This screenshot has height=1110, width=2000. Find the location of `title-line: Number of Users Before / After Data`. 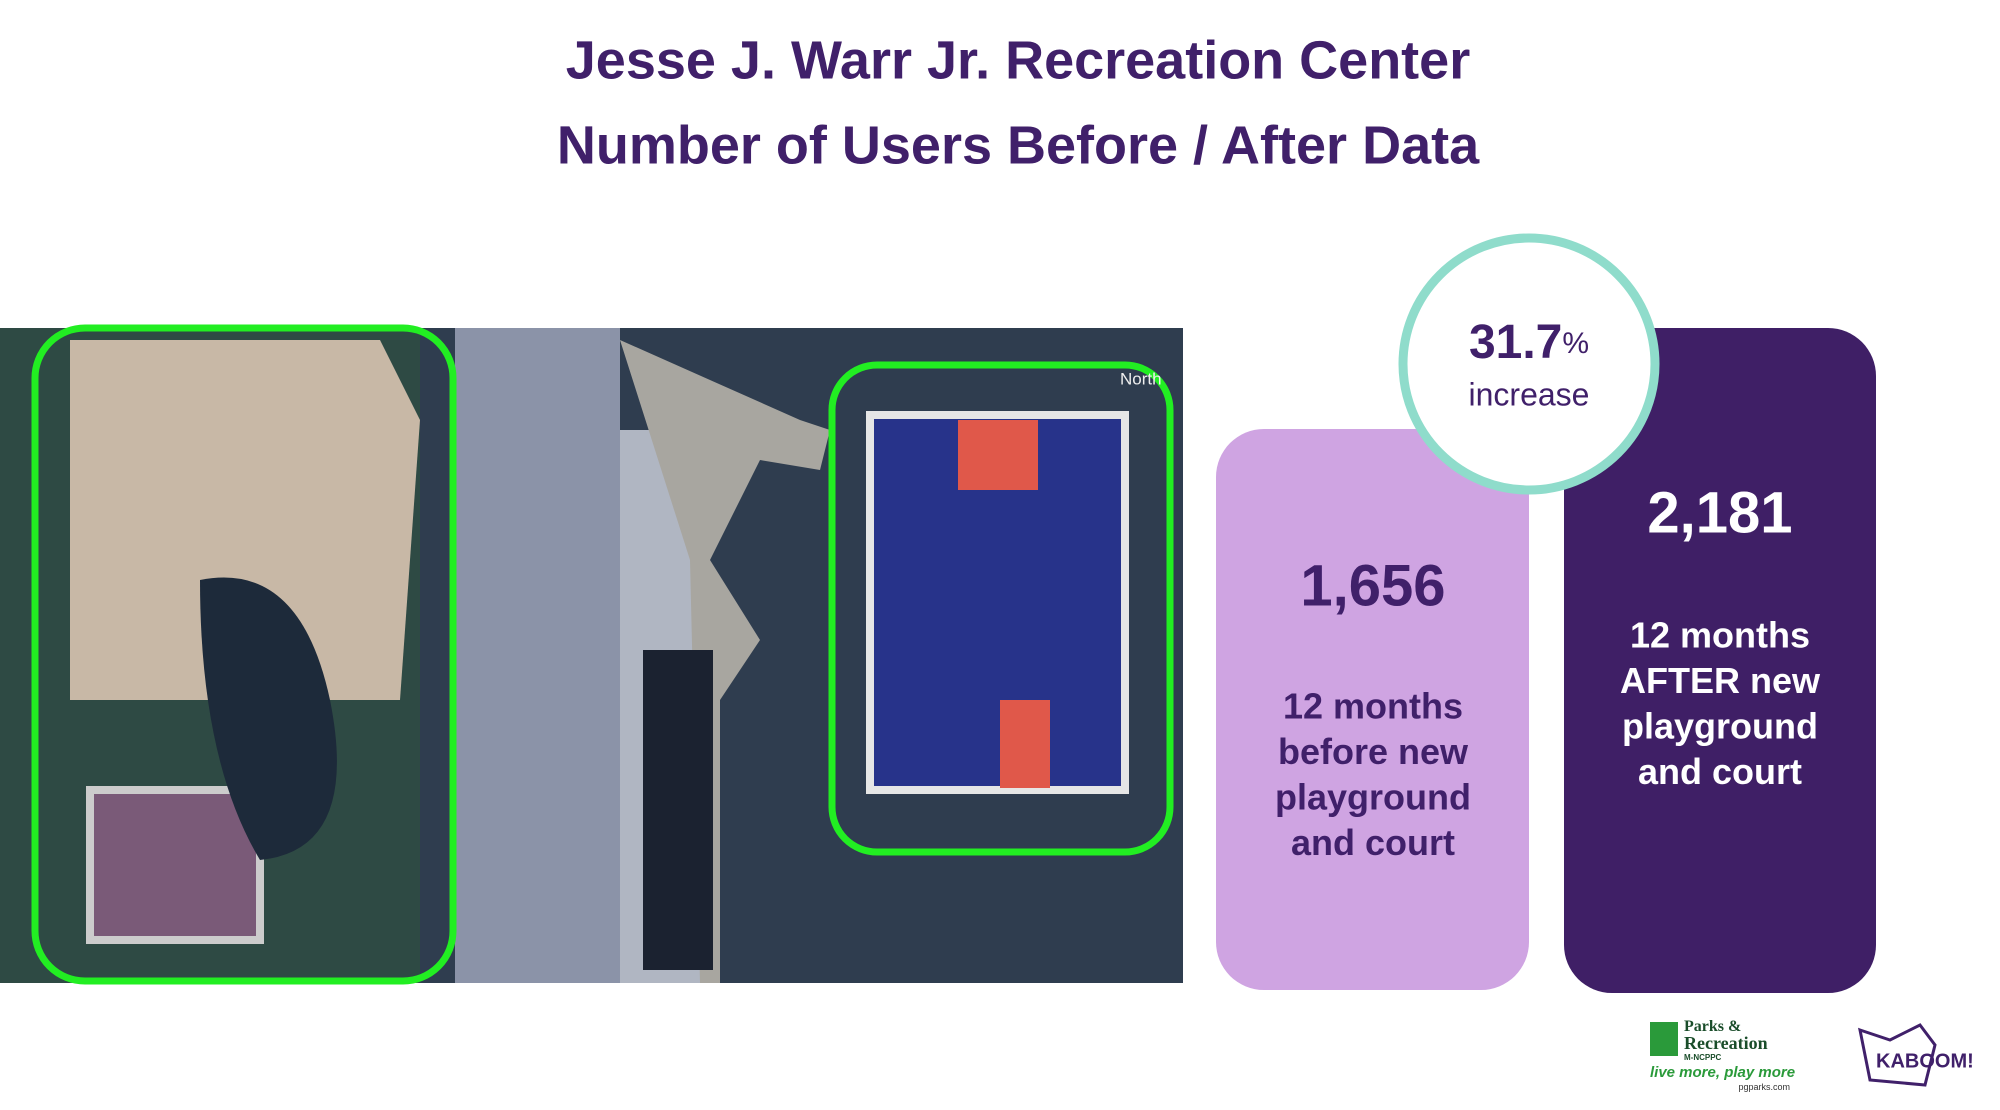

title-line: Number of Users Before / After Data is located at coordinates (1018, 145).